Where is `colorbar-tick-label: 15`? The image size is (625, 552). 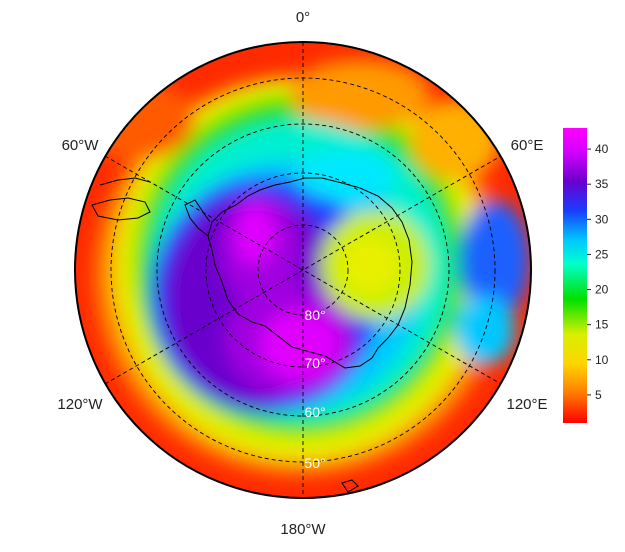 colorbar-tick-label: 15 is located at coordinates (602, 325).